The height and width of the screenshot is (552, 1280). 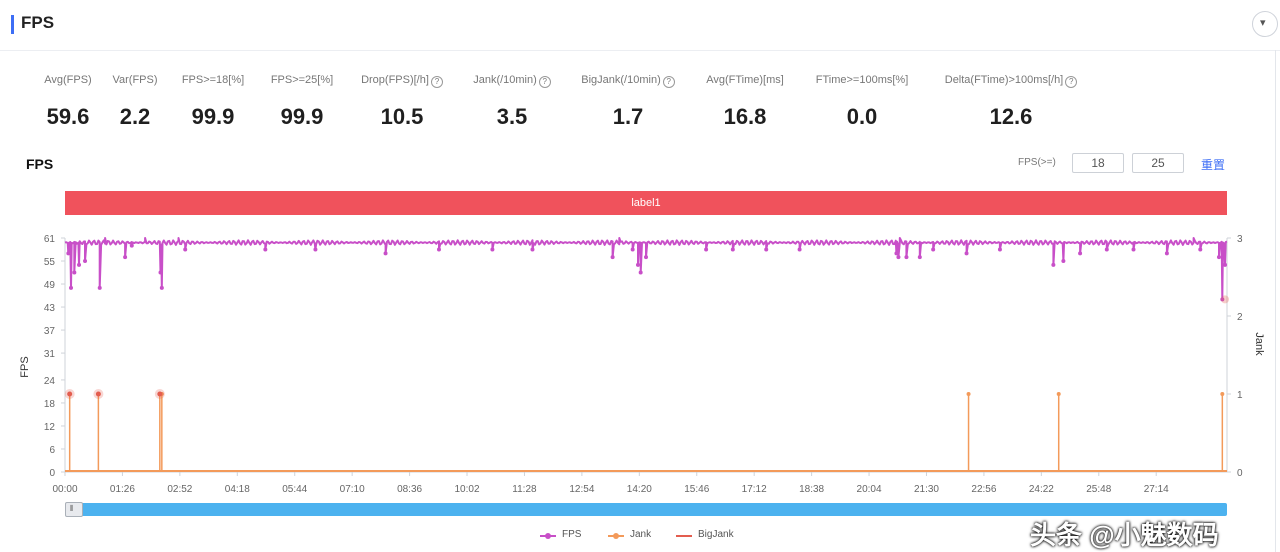 What do you see at coordinates (716, 534) in the screenshot?
I see `legend-label: BigJank` at bounding box center [716, 534].